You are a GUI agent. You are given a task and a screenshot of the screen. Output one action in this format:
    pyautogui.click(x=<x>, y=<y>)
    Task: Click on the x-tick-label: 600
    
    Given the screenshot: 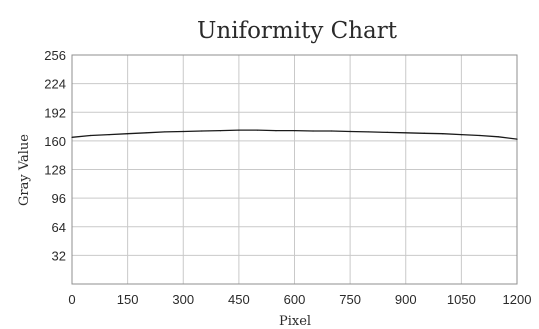 What is the action you would take?
    pyautogui.click(x=295, y=299)
    